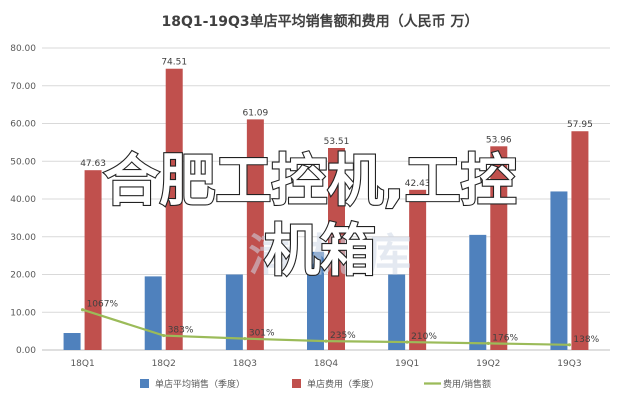  Describe the element at coordinates (320, 21) in the screenshot. I see `chart-title: 18Q1-19Q3单店平均销售额和费用（人民币 万）` at that location.